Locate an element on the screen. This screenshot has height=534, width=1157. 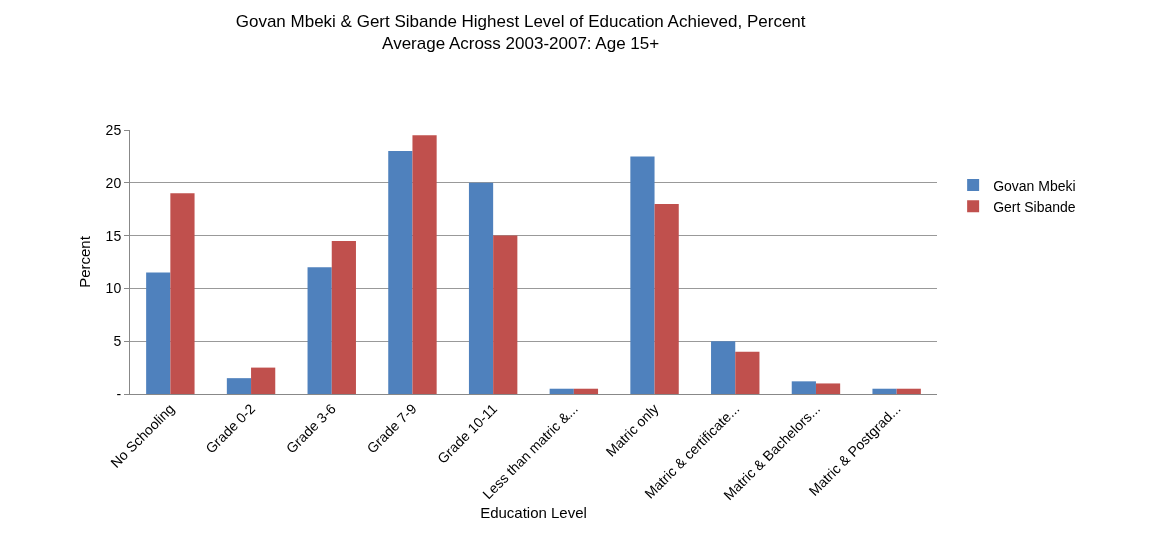
y-tick-label: 15 is located at coordinates (113, 235).